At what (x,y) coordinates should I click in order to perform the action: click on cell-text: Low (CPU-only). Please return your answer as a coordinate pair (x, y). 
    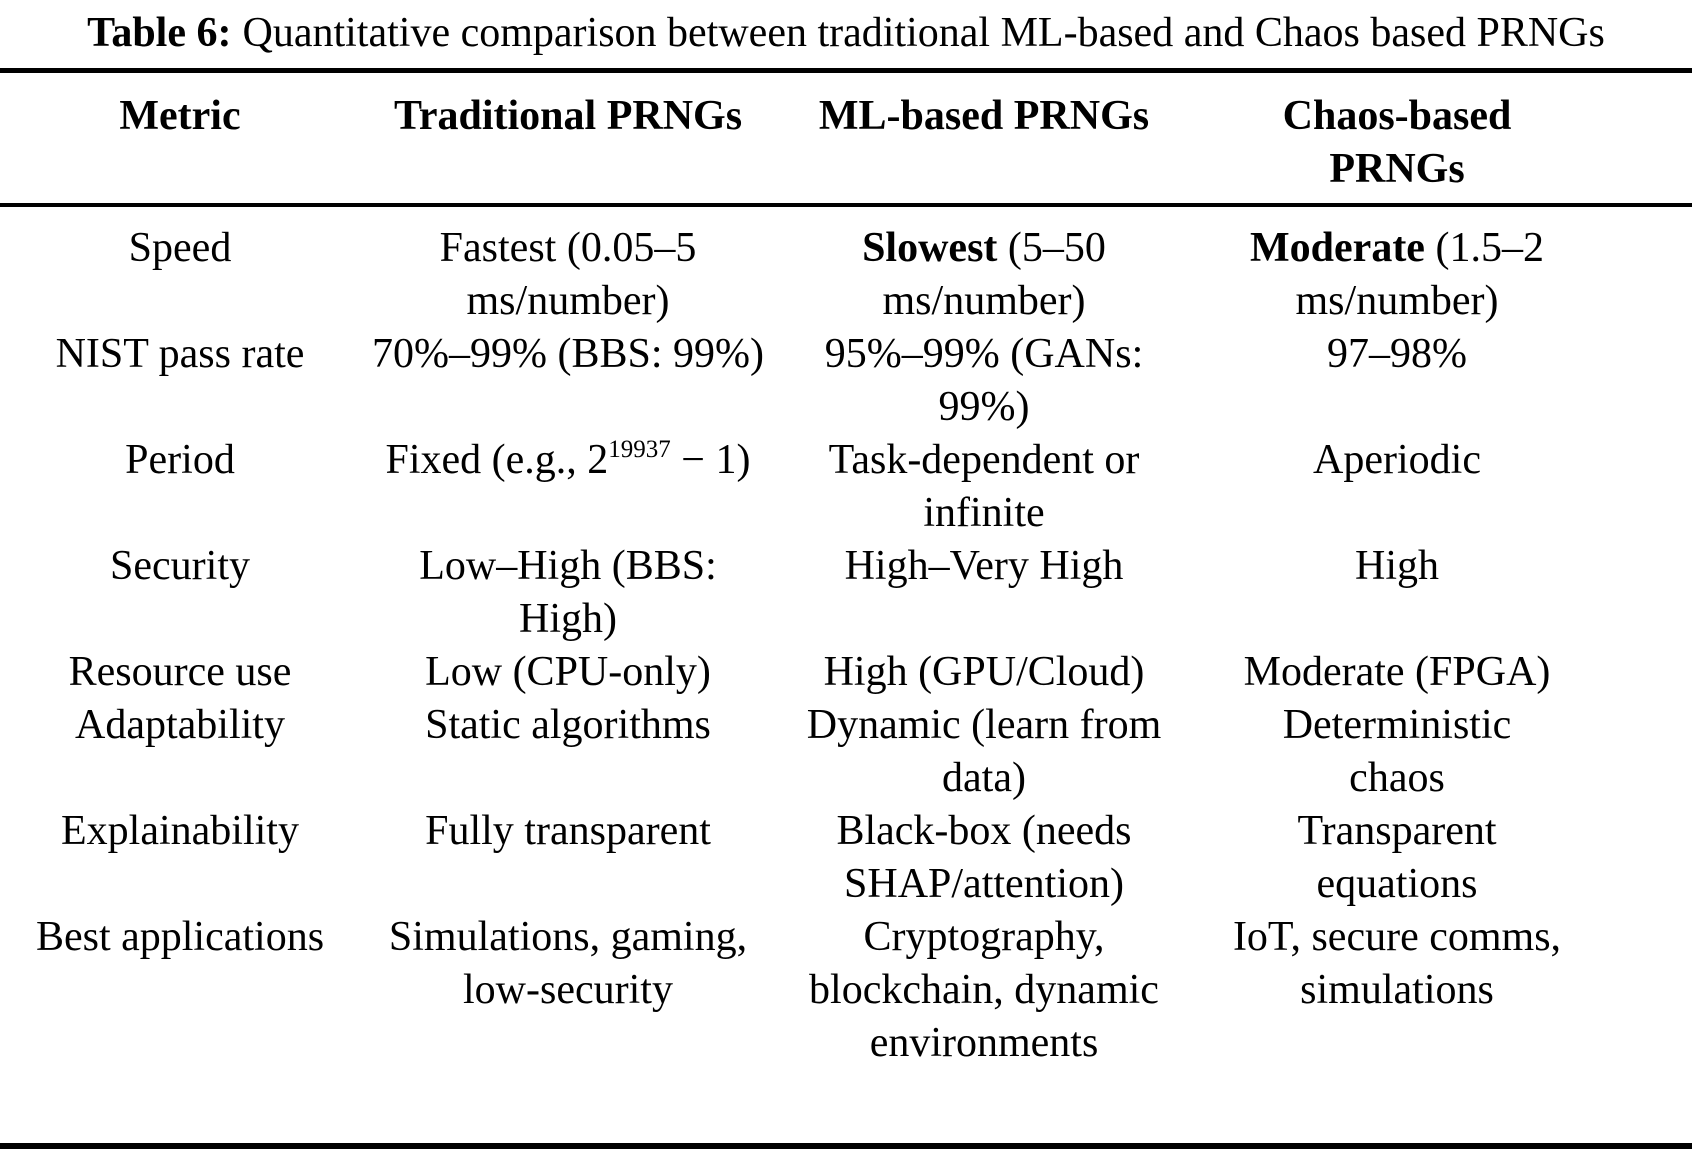
    Looking at the image, I should click on (568, 672).